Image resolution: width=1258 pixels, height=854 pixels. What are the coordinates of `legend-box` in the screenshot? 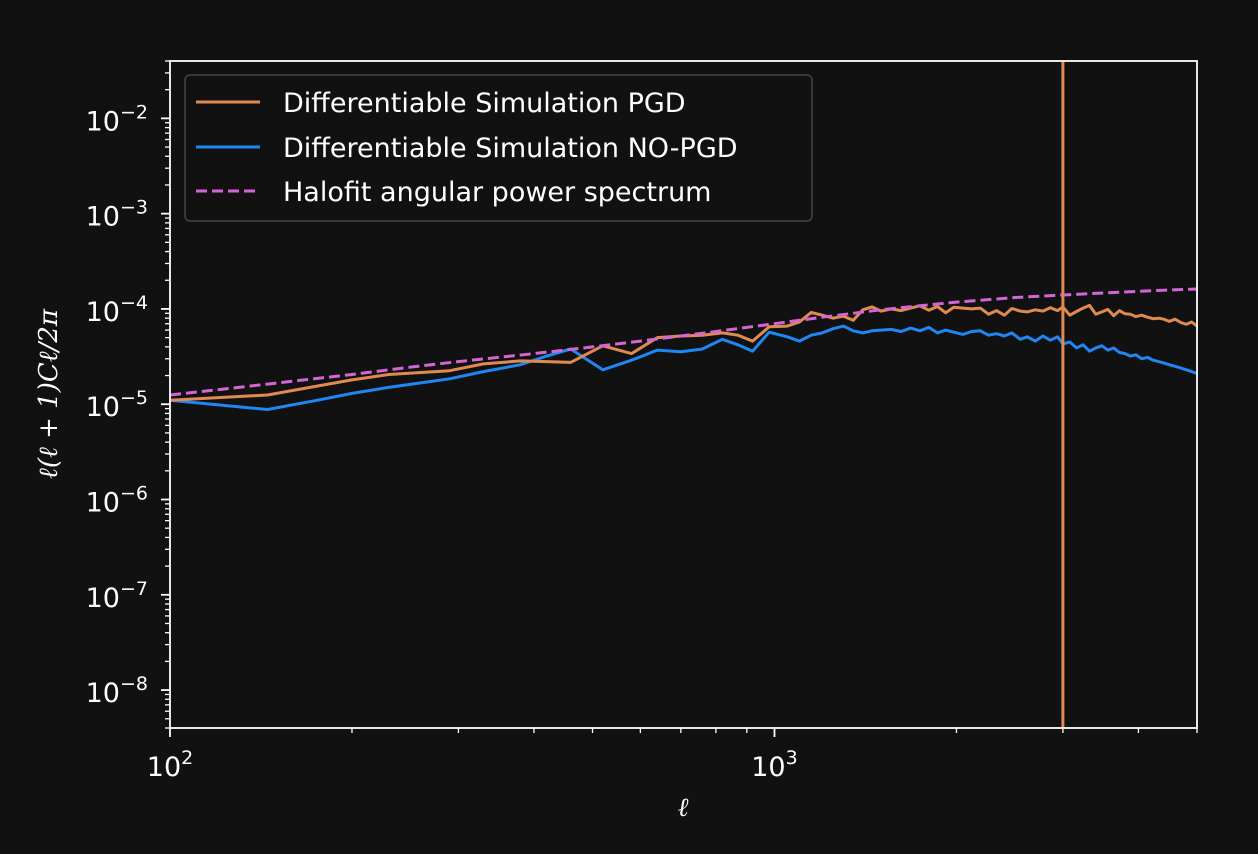 It's located at (498, 148).